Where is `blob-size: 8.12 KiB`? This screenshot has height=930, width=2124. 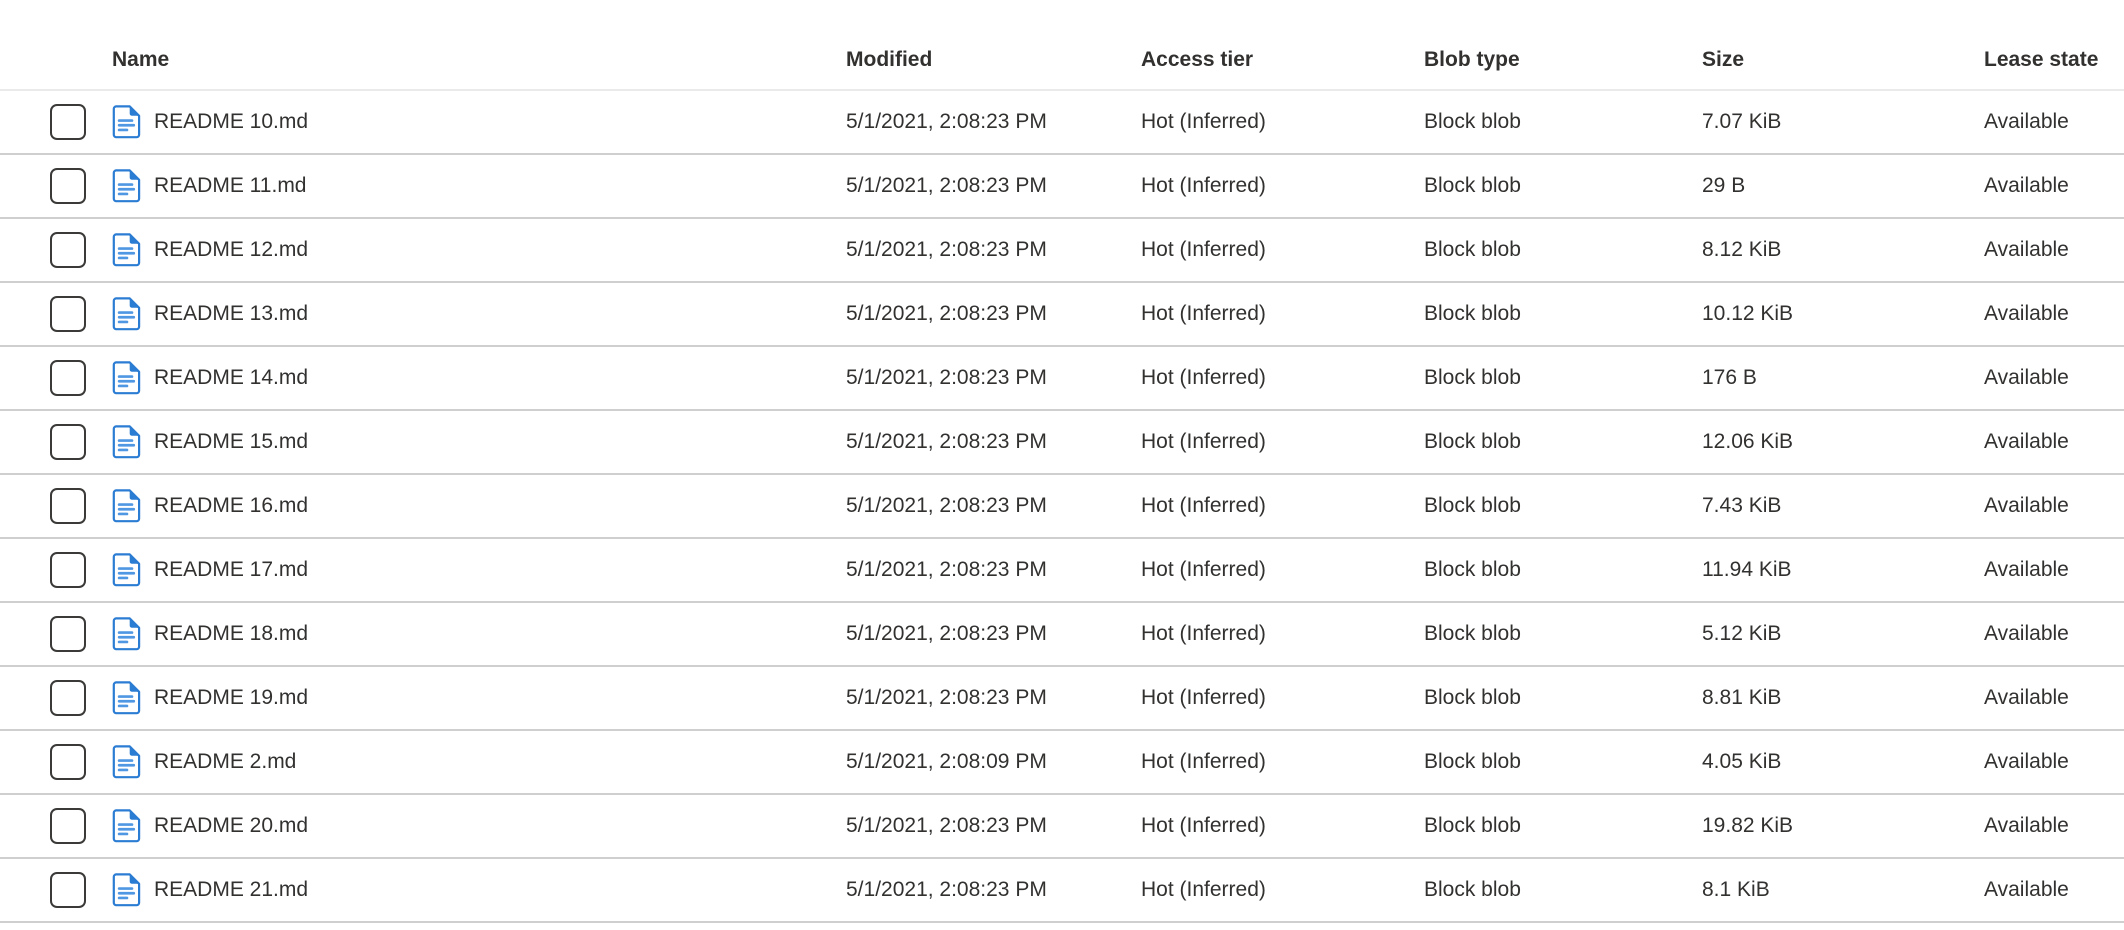 blob-size: 8.12 KiB is located at coordinates (1742, 249).